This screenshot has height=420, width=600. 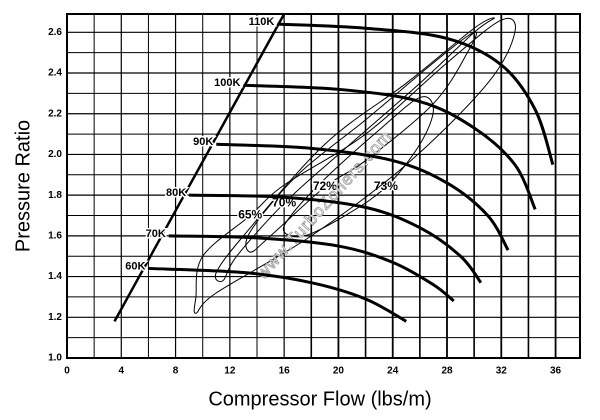 I want to click on x-tick-label: 16, so click(x=285, y=371).